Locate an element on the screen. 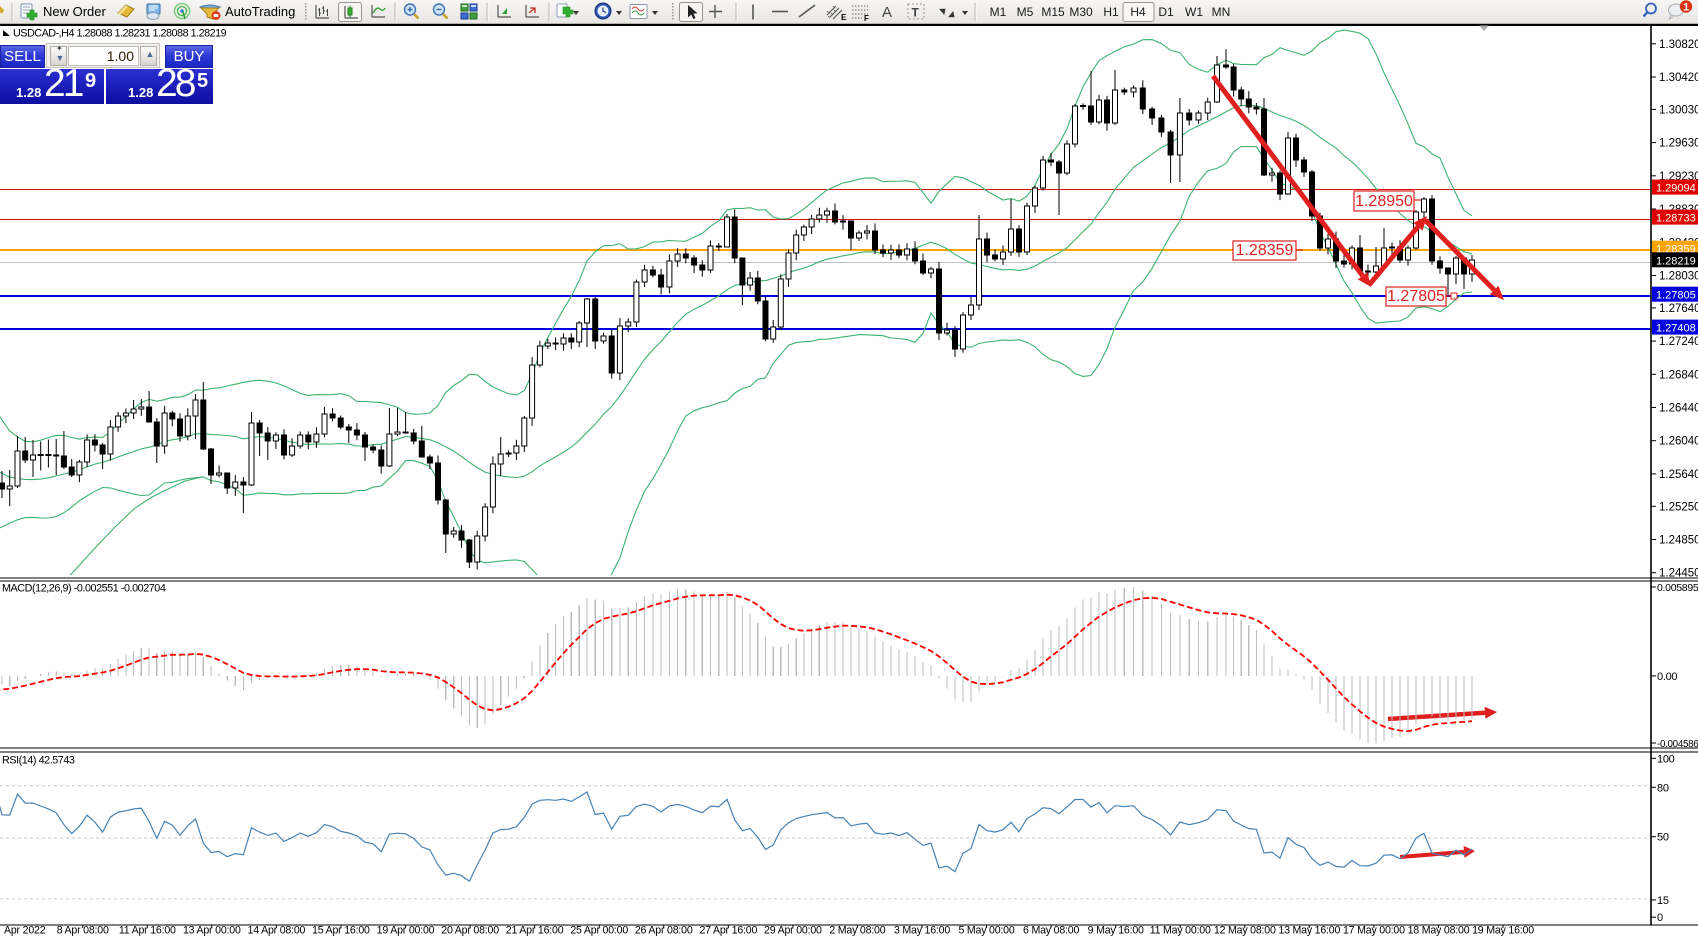 This screenshot has width=1698, height=937. svg-text: M5 is located at coordinates (1025, 12).